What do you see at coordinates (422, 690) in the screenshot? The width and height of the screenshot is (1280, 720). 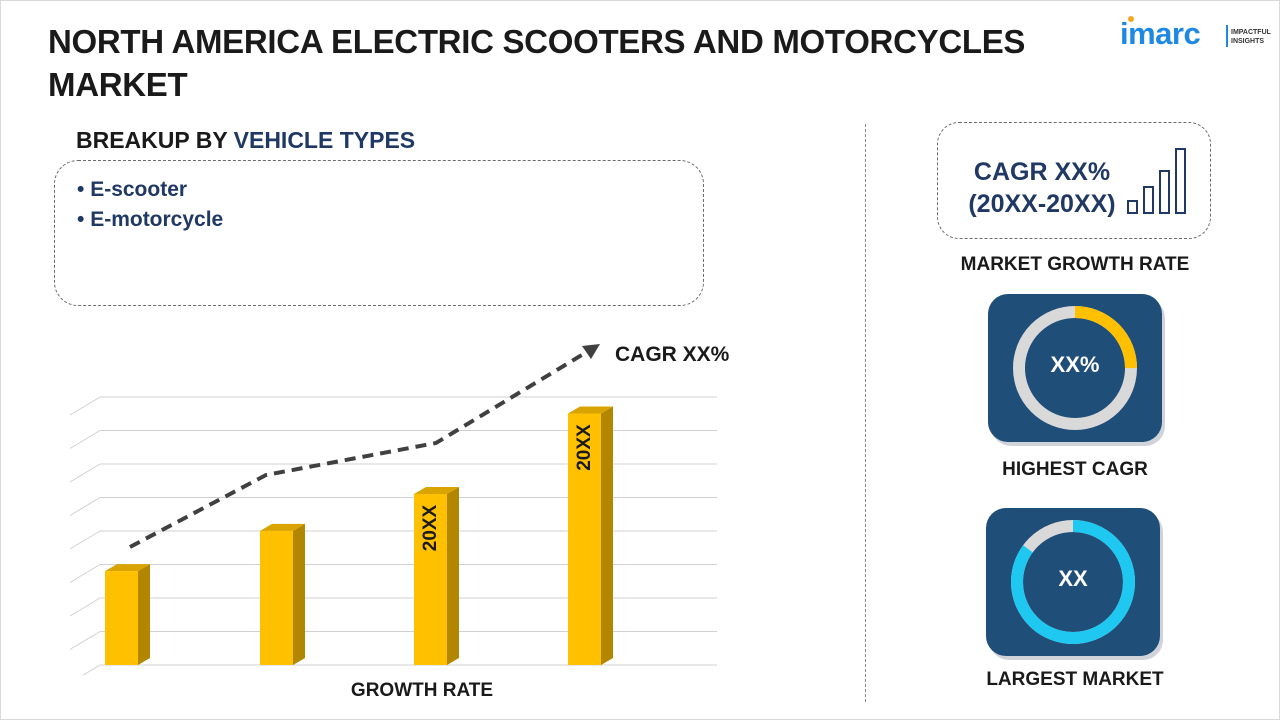 I see `chart-x-label: GROWTH RATE` at bounding box center [422, 690].